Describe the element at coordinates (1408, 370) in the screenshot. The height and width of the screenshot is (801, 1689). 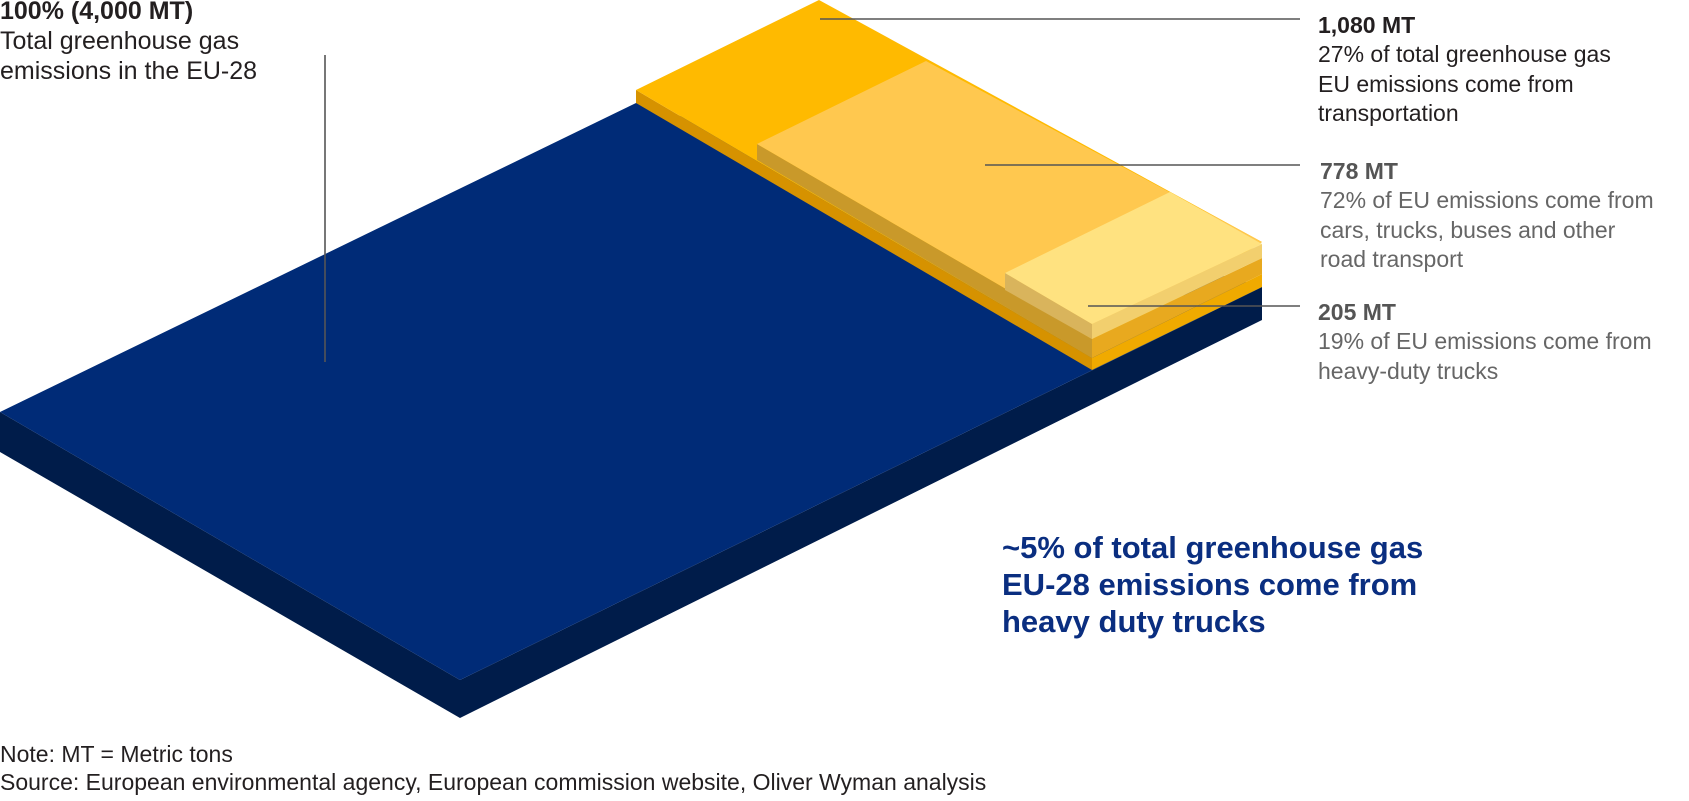
I see `heavy-duty-emissions-desc-line2: heavy-duty trucks` at that location.